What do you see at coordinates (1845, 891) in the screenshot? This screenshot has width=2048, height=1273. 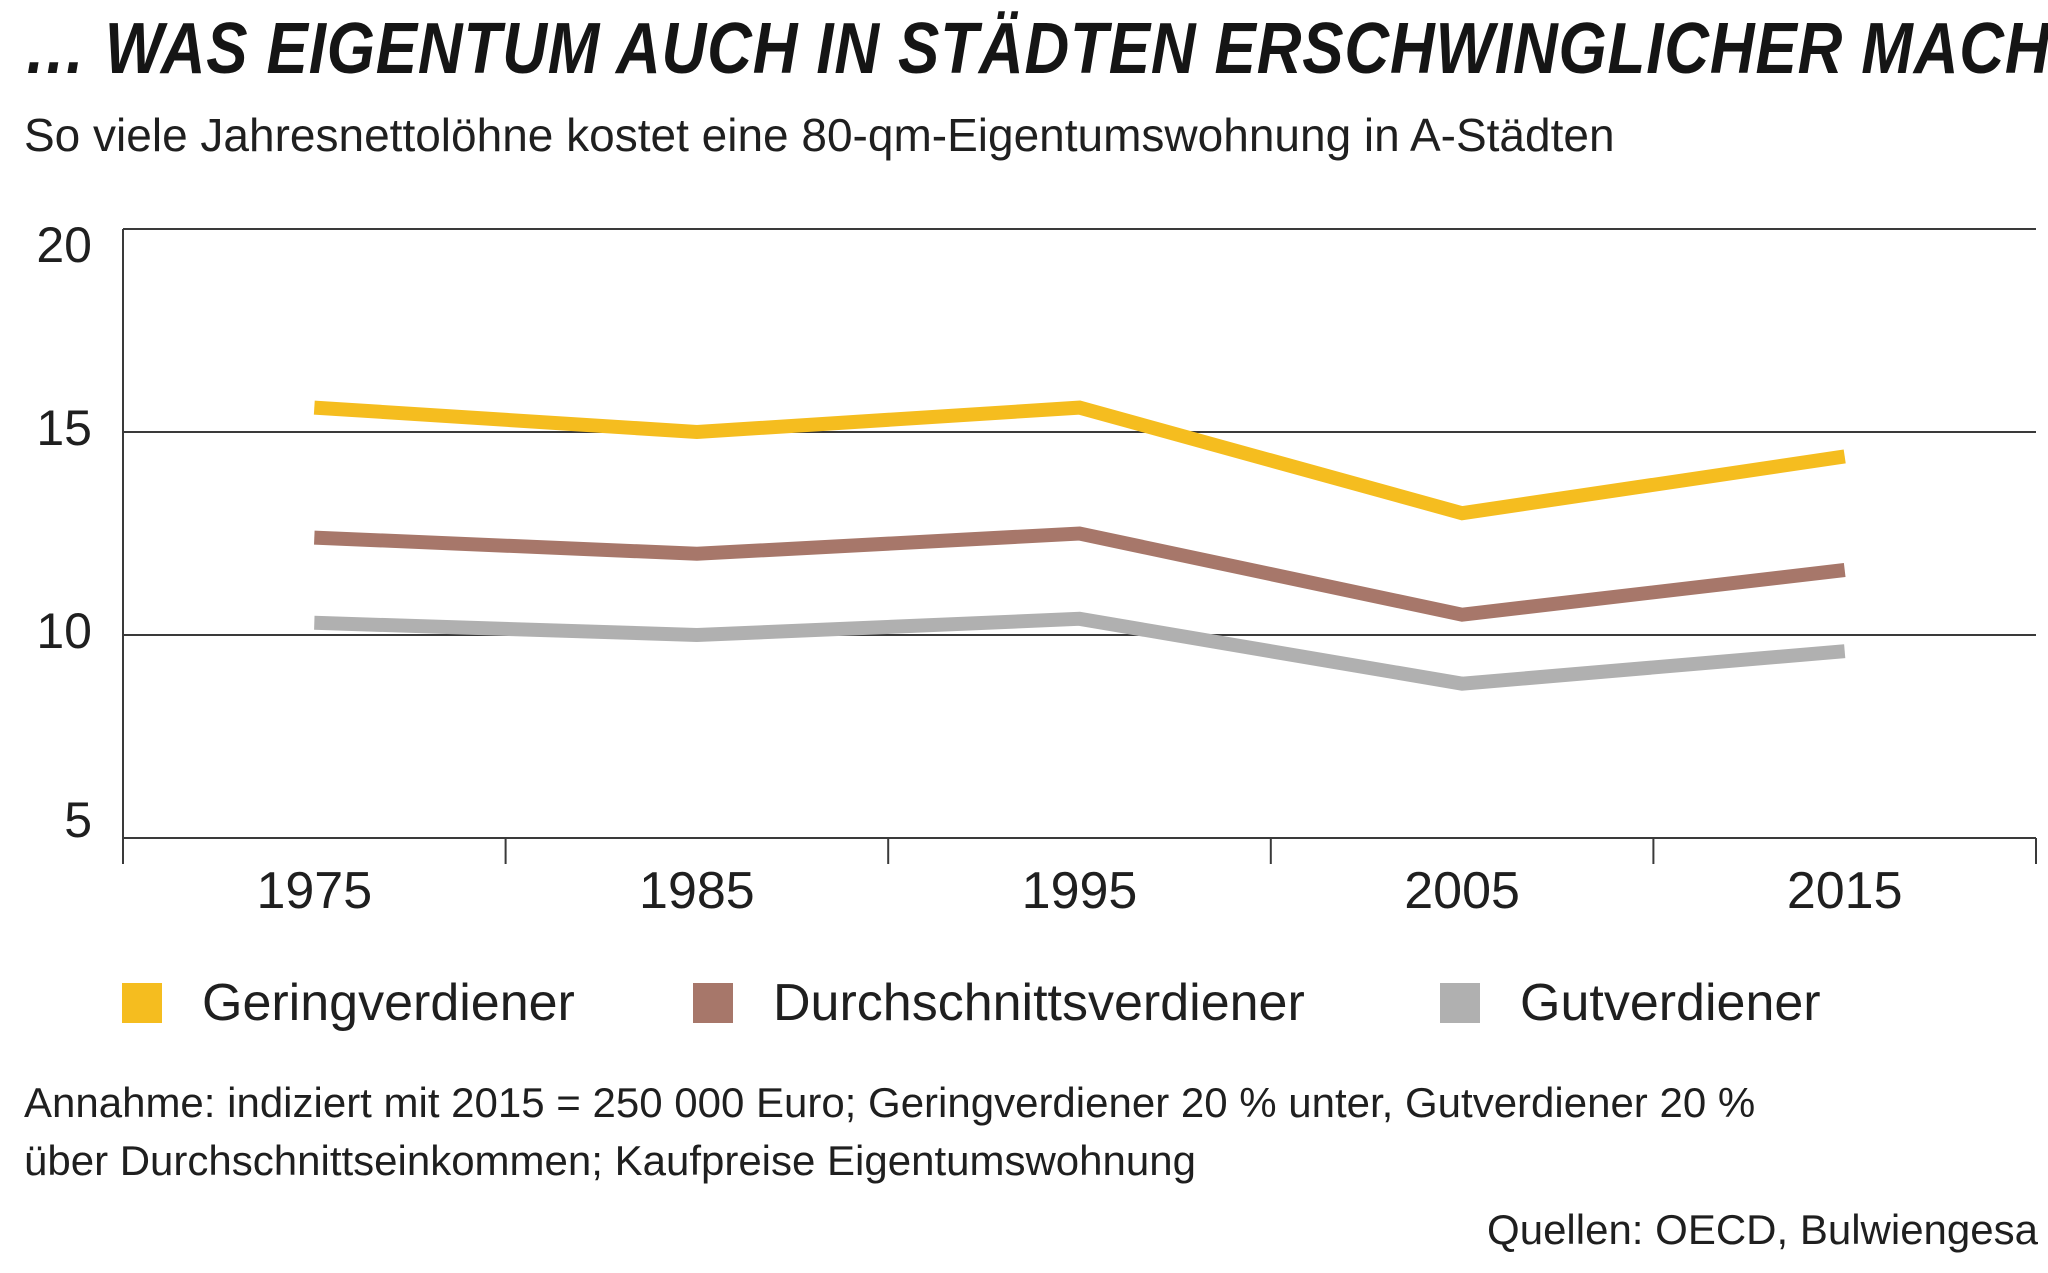 I see `x-tick-label-2015: 2015` at bounding box center [1845, 891].